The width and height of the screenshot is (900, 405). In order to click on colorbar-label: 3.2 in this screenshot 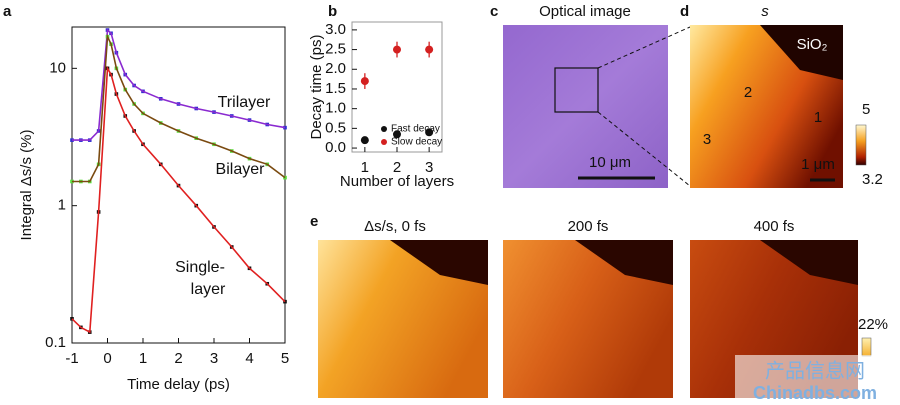, I will do `click(872, 179)`.